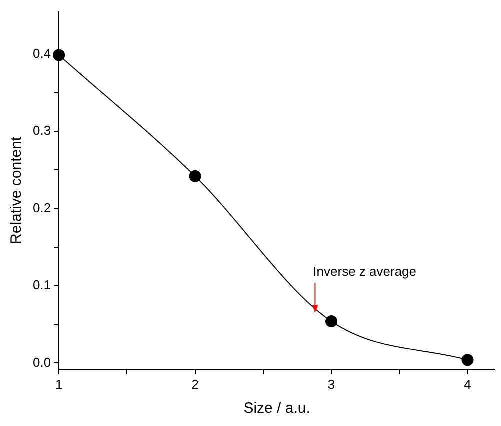 This screenshot has height=426, width=501. I want to click on y-tick-label: 0.3, so click(42, 130).